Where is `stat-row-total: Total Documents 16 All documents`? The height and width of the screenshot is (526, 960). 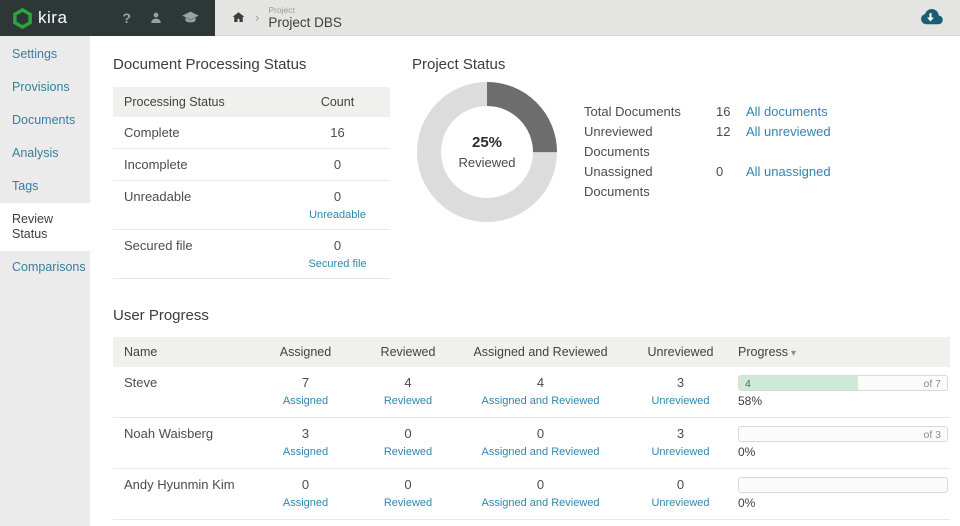
stat-row-total: Total Documents 16 All documents is located at coordinates (707, 112).